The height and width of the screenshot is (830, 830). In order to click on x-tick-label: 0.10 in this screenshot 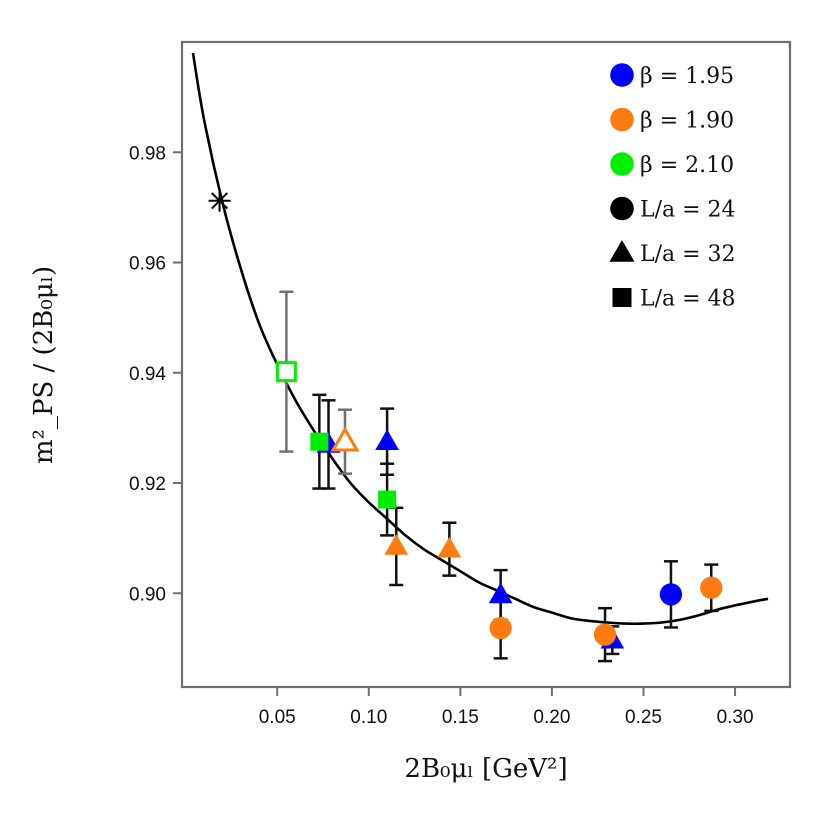, I will do `click(368, 717)`.